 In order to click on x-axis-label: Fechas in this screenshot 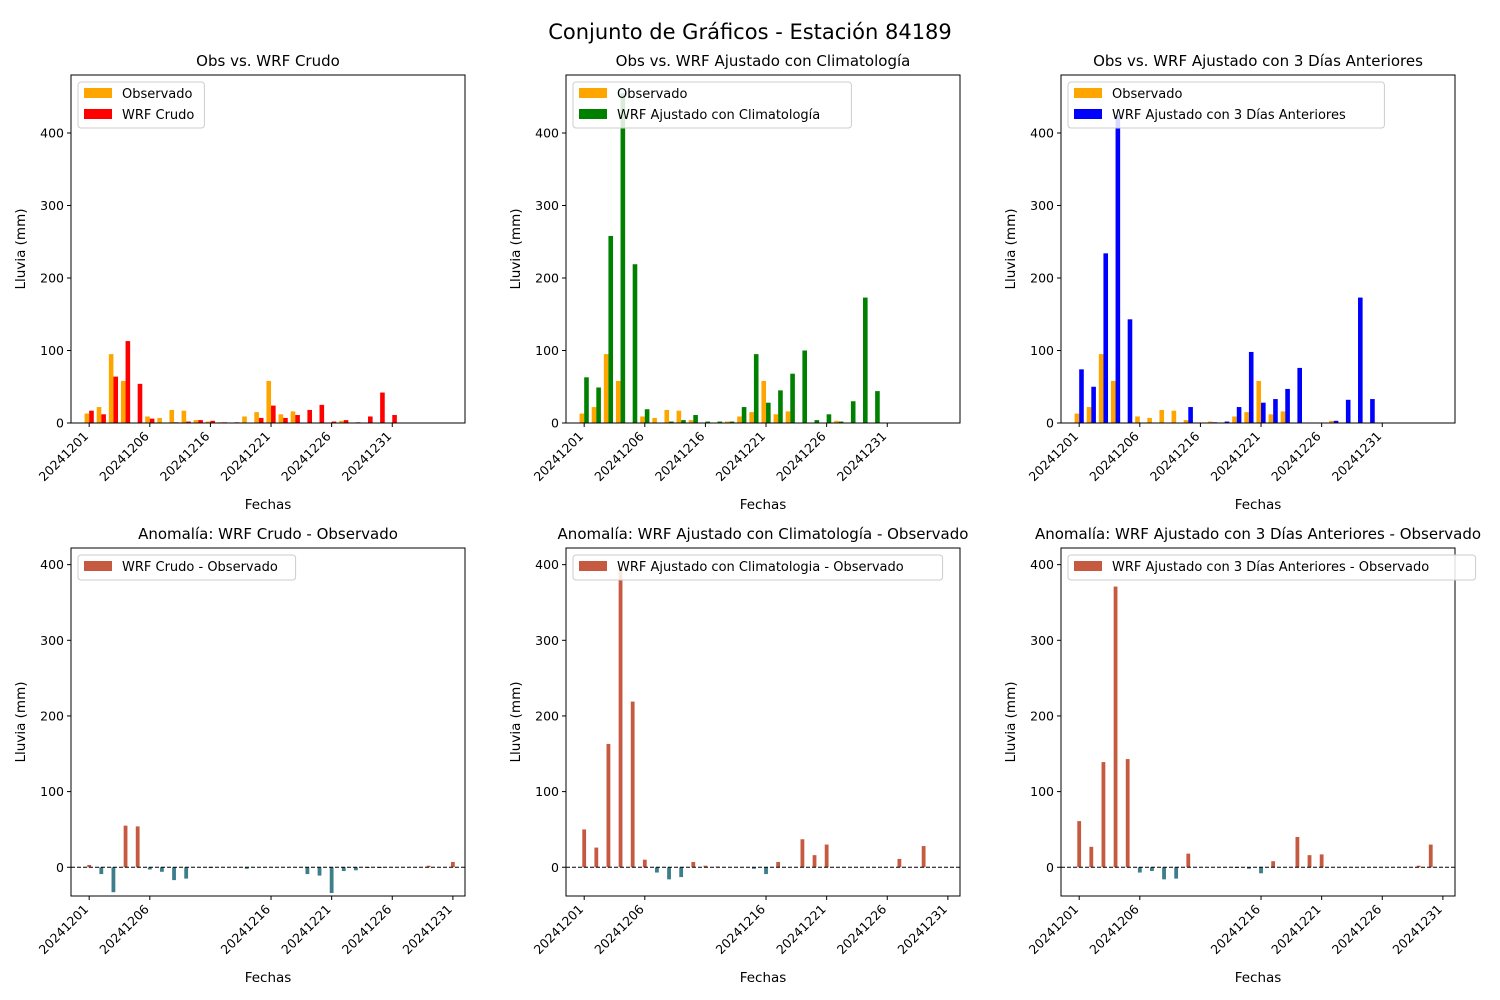, I will do `click(268, 505)`.